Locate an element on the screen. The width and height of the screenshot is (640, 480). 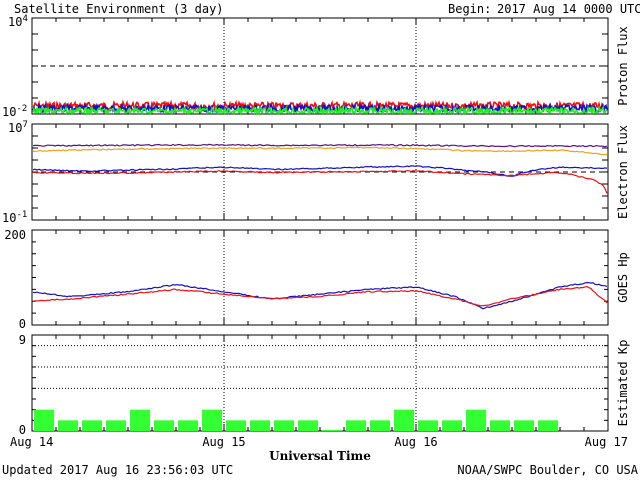
series-line-green is located at coordinates (320, 110).